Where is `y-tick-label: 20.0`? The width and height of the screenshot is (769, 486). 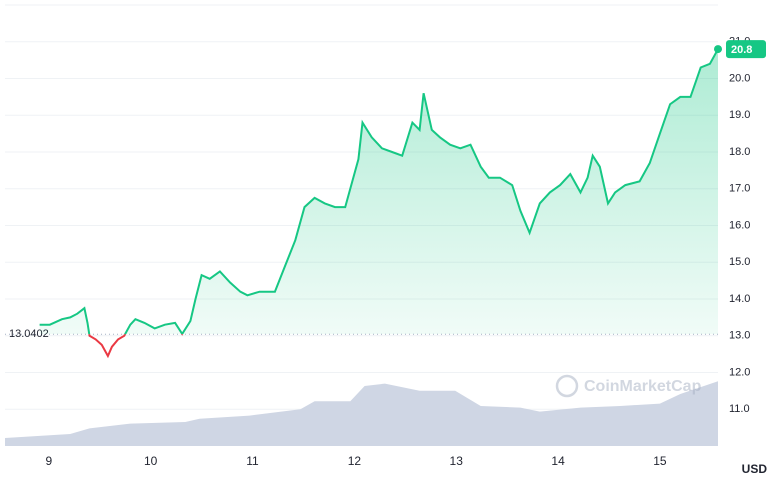 y-tick-label: 20.0 is located at coordinates (739, 78).